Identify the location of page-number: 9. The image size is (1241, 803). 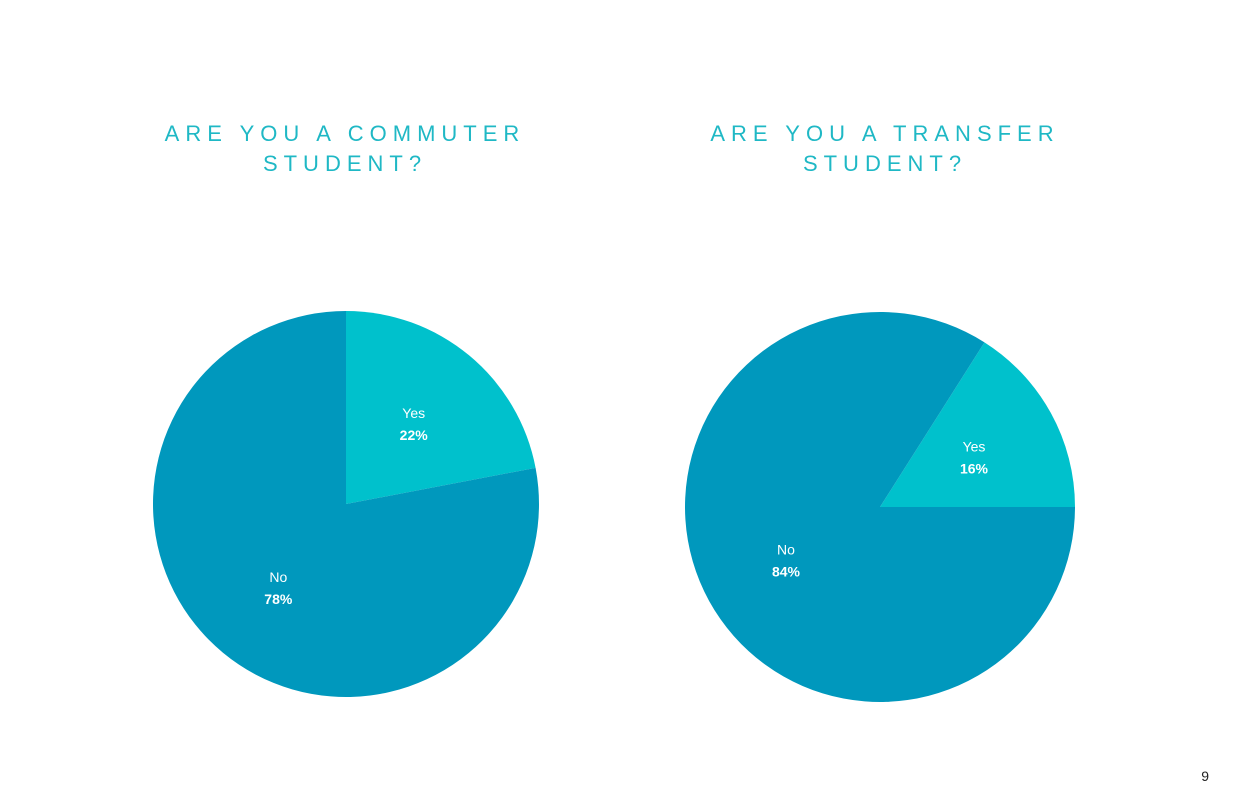
(1205, 776).